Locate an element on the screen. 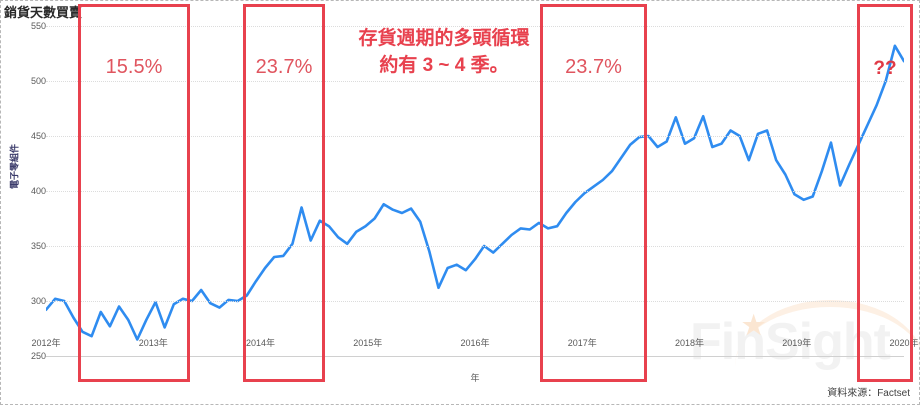  highlight-label: 15.5% is located at coordinates (134, 67).